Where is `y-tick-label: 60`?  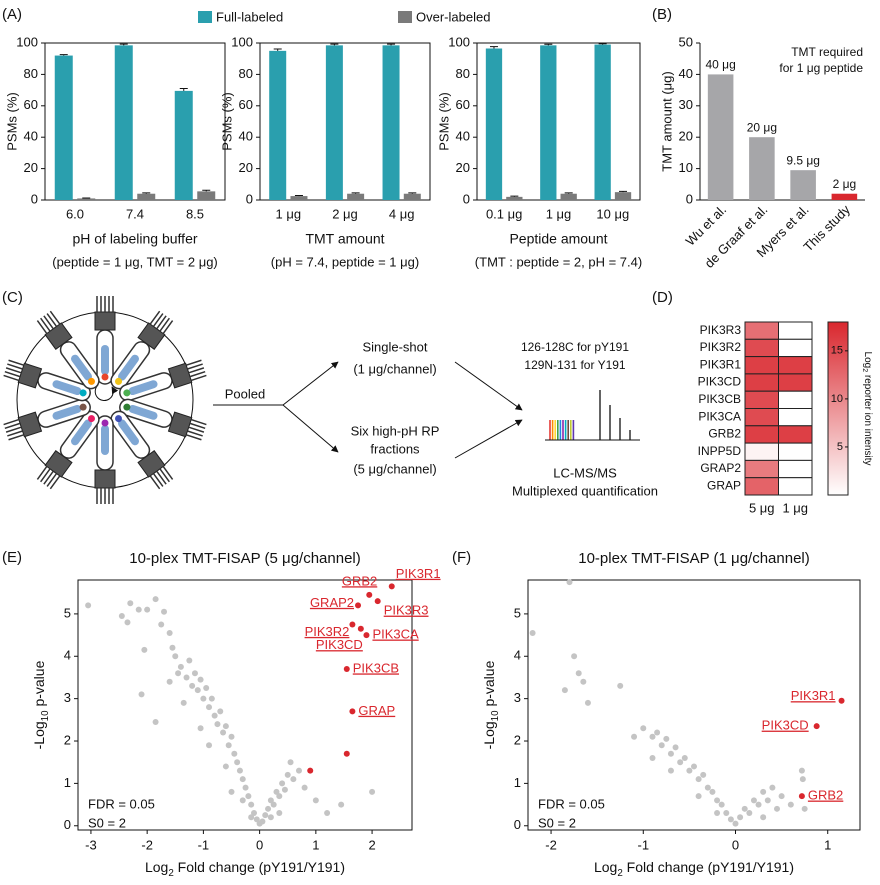
y-tick-label: 60 is located at coordinates (463, 104).